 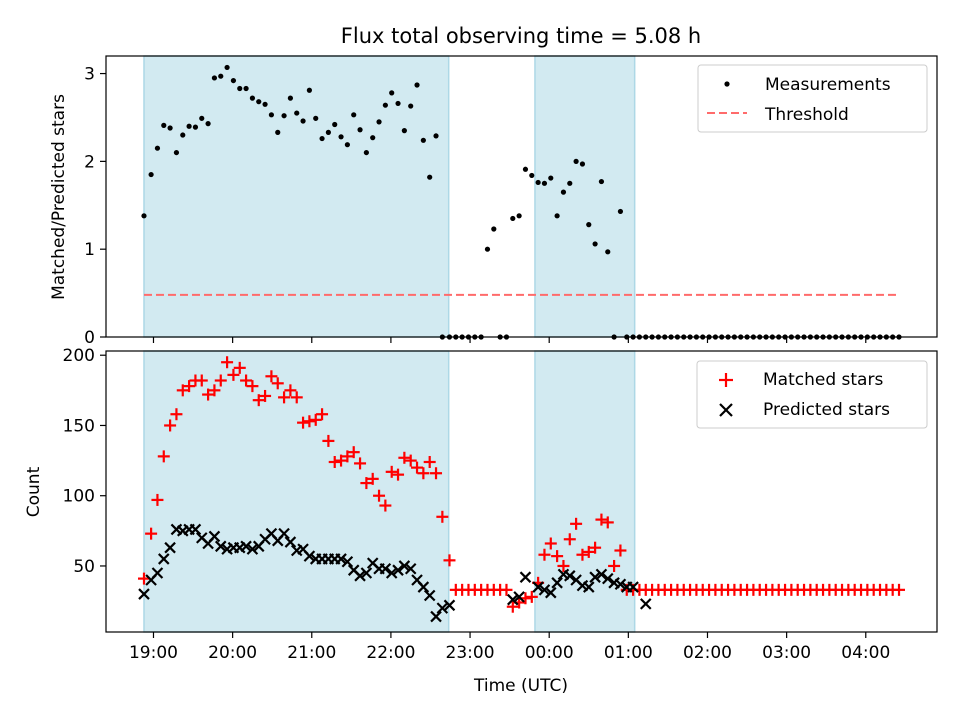 What do you see at coordinates (89, 250) in the screenshot?
I see `y-tick-label: 1` at bounding box center [89, 250].